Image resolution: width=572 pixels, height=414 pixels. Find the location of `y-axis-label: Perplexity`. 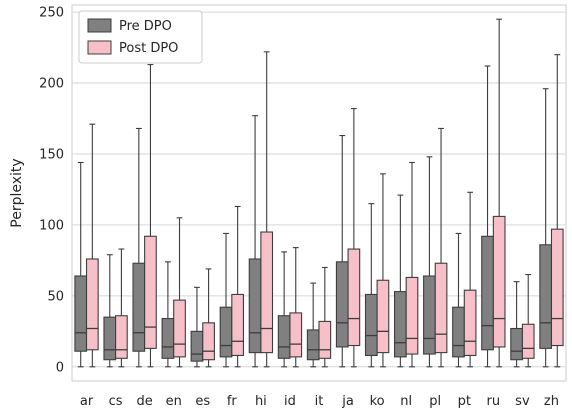

y-axis-label: Perplexity is located at coordinates (17, 192).